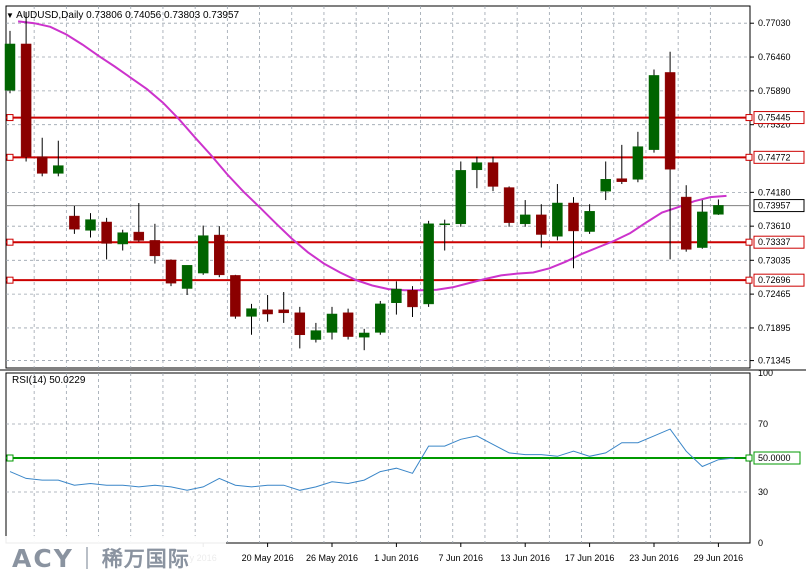  I want to click on rsi-level-label: 50.0000, so click(774, 458).